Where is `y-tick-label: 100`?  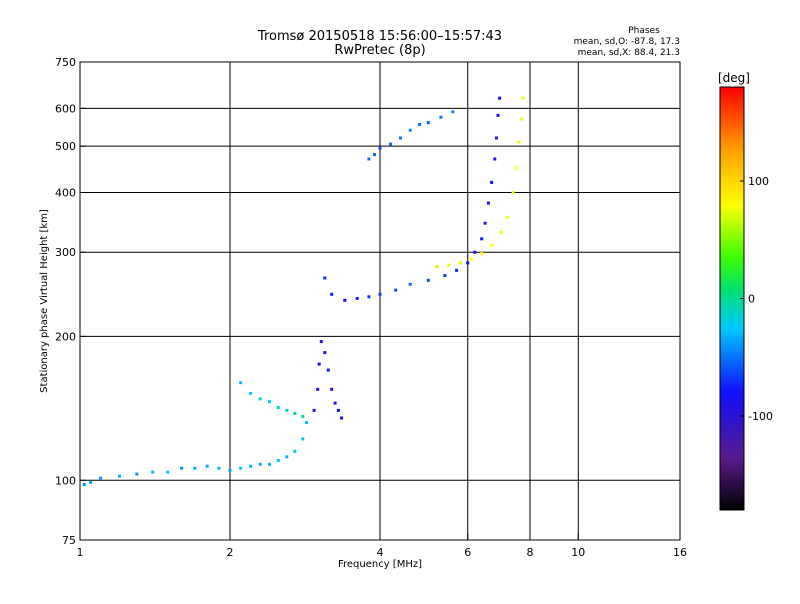 y-tick-label: 100 is located at coordinates (65, 480).